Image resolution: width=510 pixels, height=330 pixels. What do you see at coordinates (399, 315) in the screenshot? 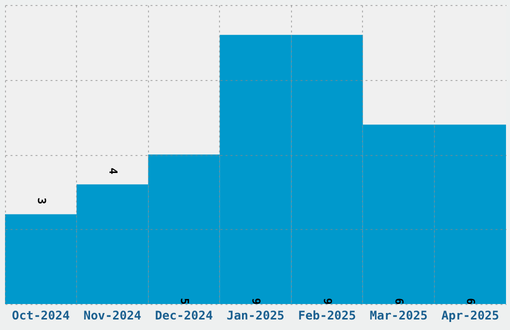
I see `x-tick-label: Mar-2025` at bounding box center [399, 315].